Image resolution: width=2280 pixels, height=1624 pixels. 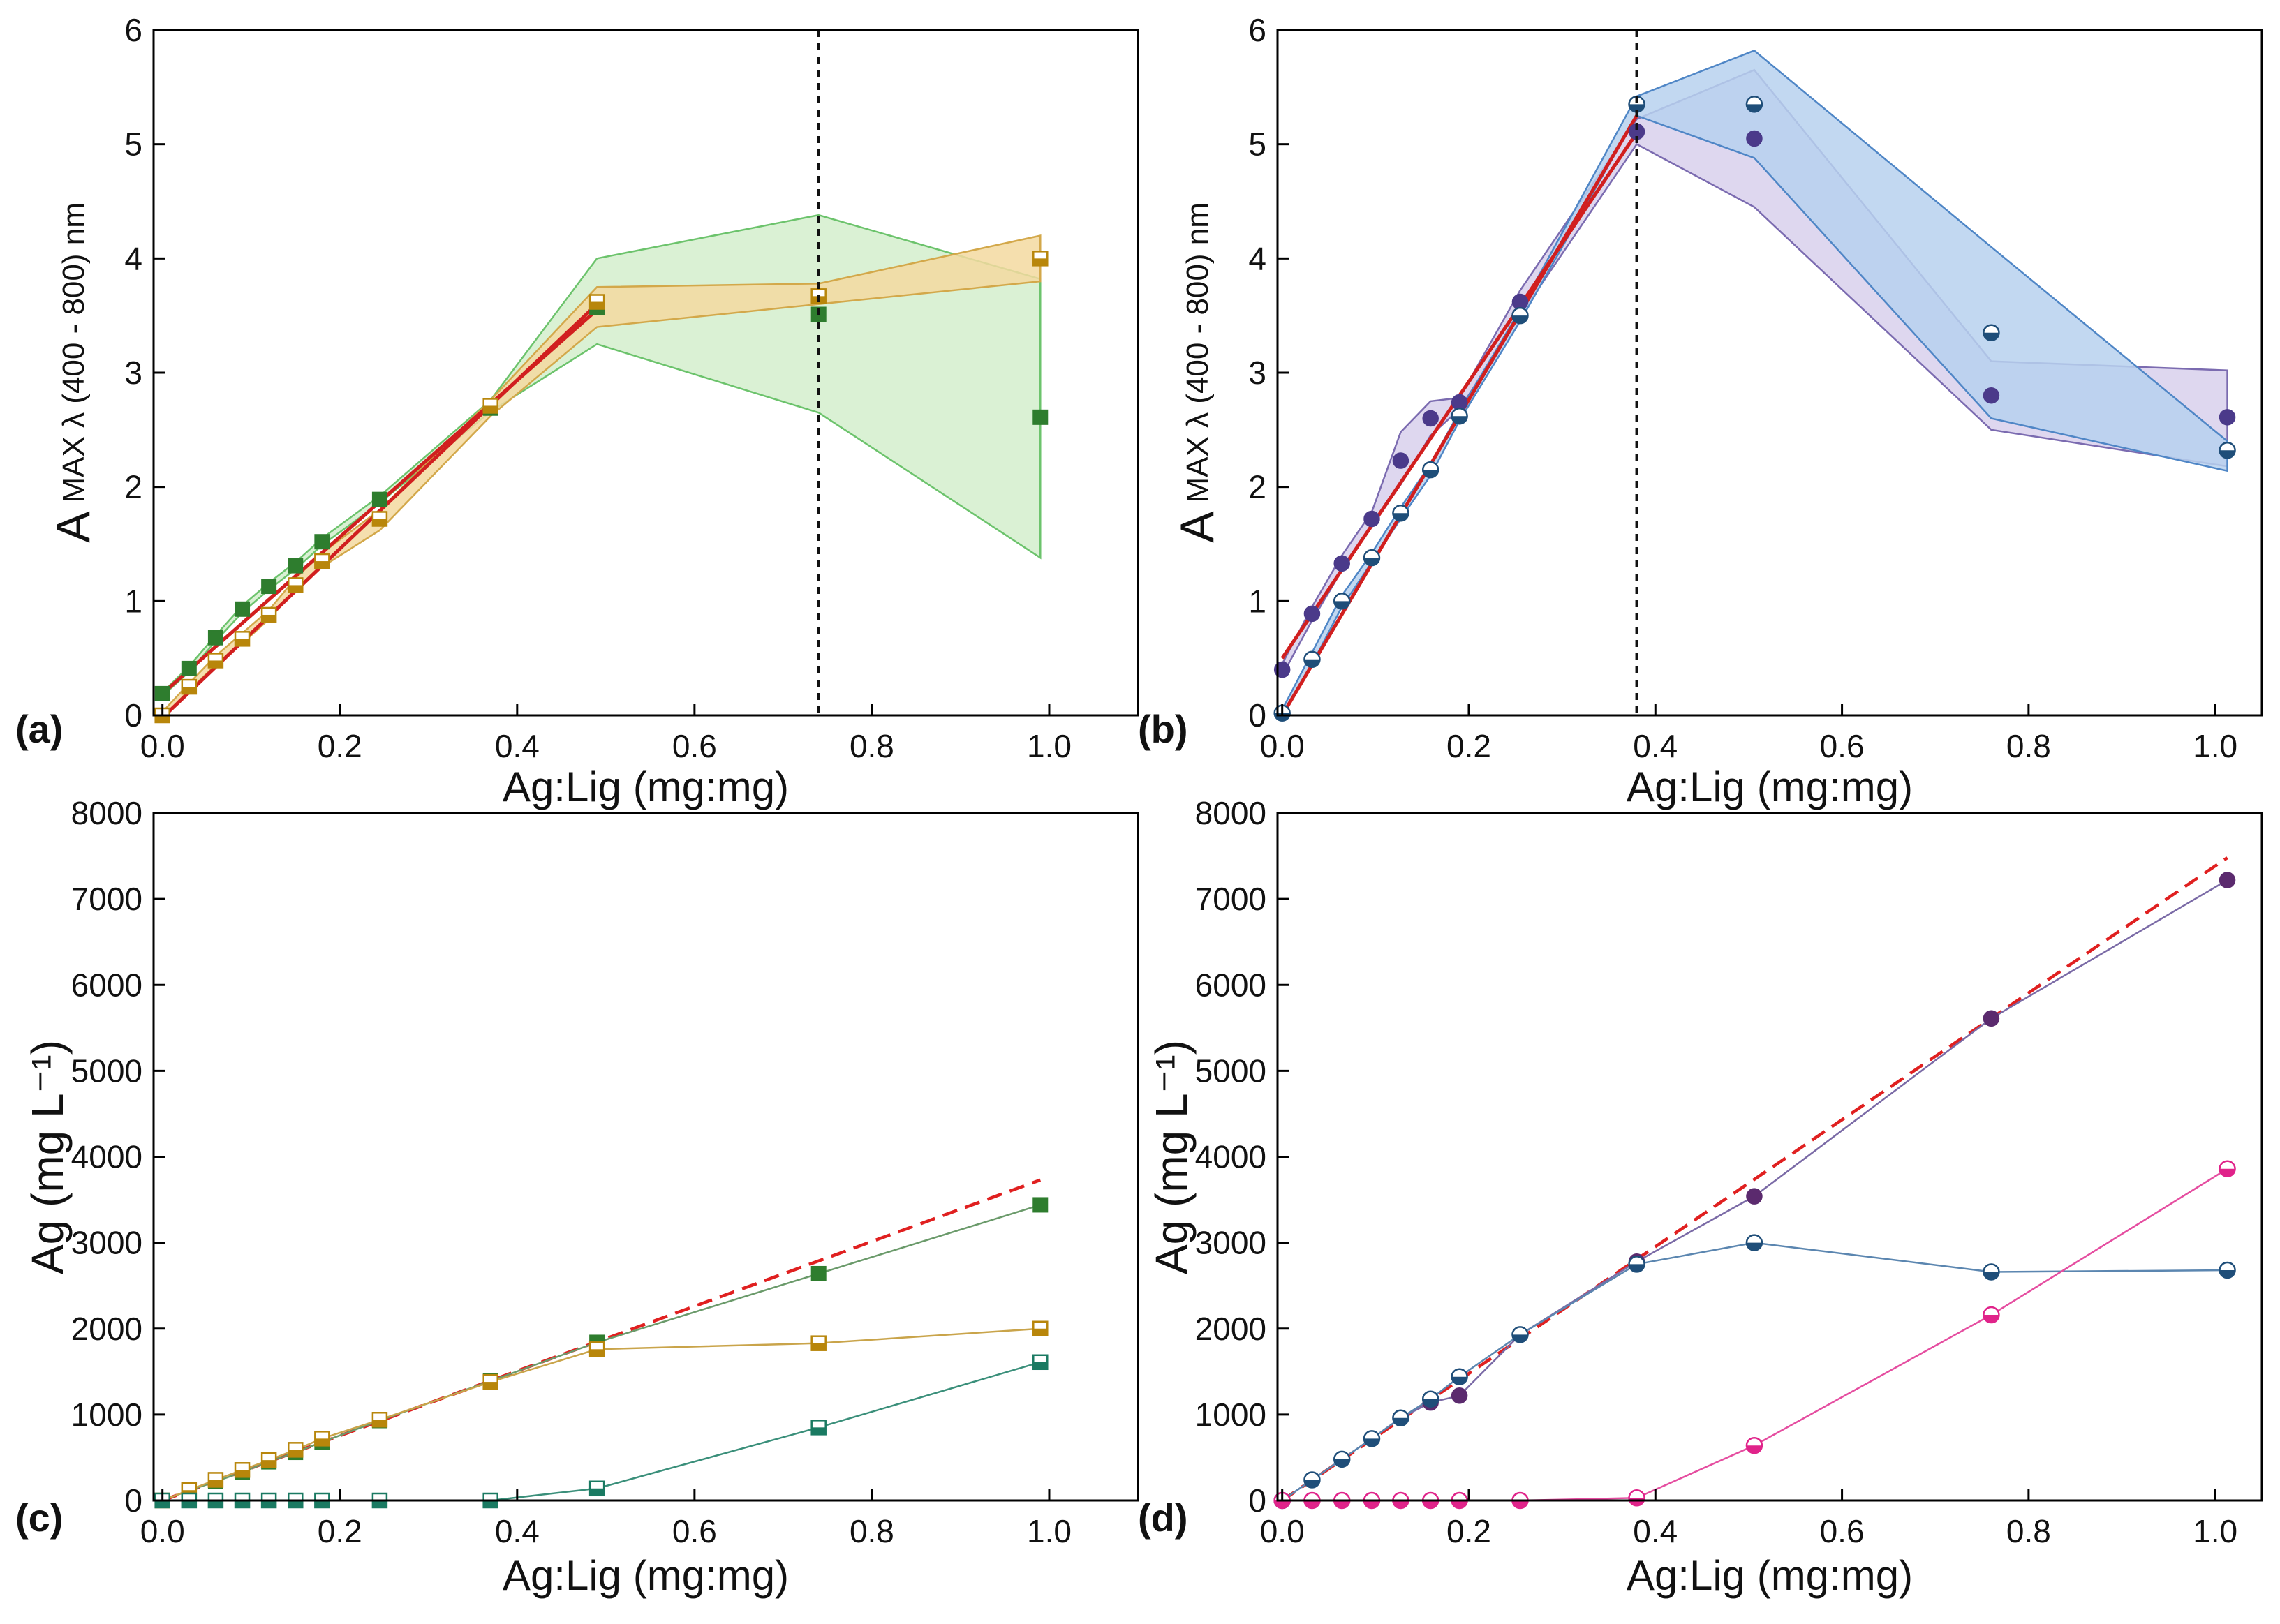 I want to click on panel-a-x-tick-label-2: 0.4, so click(x=517, y=746).